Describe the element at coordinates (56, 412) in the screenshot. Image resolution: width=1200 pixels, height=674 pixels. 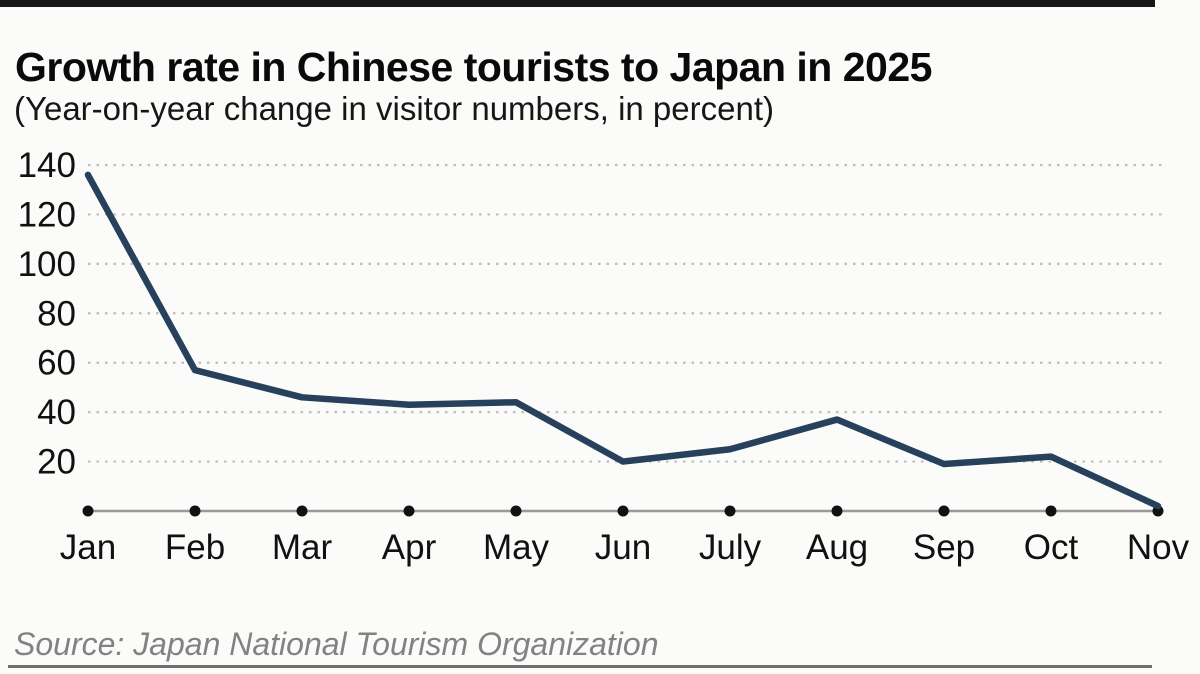
I see `y-axis-tick-label: 40` at that location.